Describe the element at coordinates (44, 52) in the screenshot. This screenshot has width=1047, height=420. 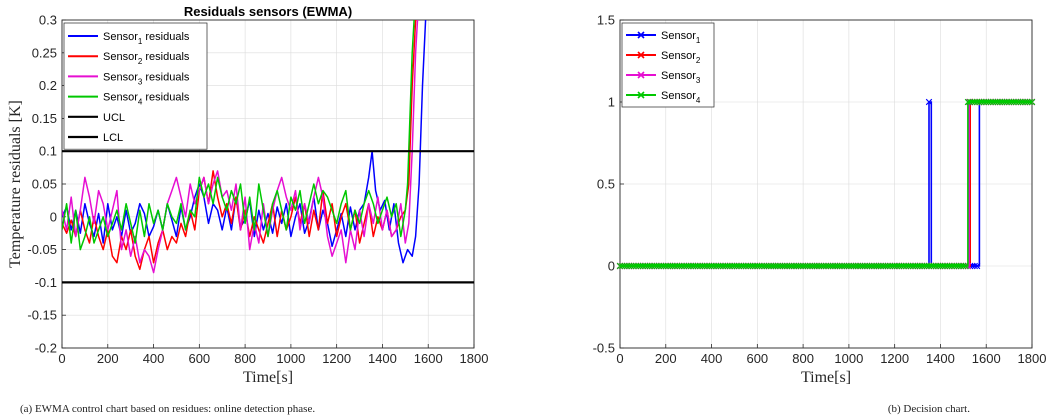
I see `y-tick-label: 0.25` at that location.